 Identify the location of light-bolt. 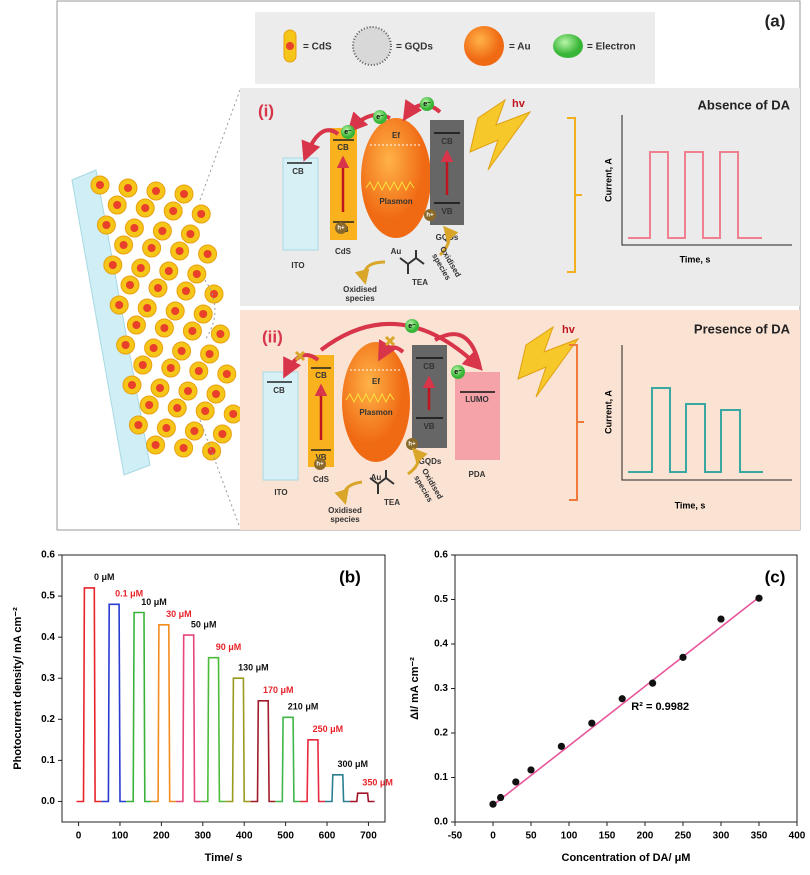
(500, 134).